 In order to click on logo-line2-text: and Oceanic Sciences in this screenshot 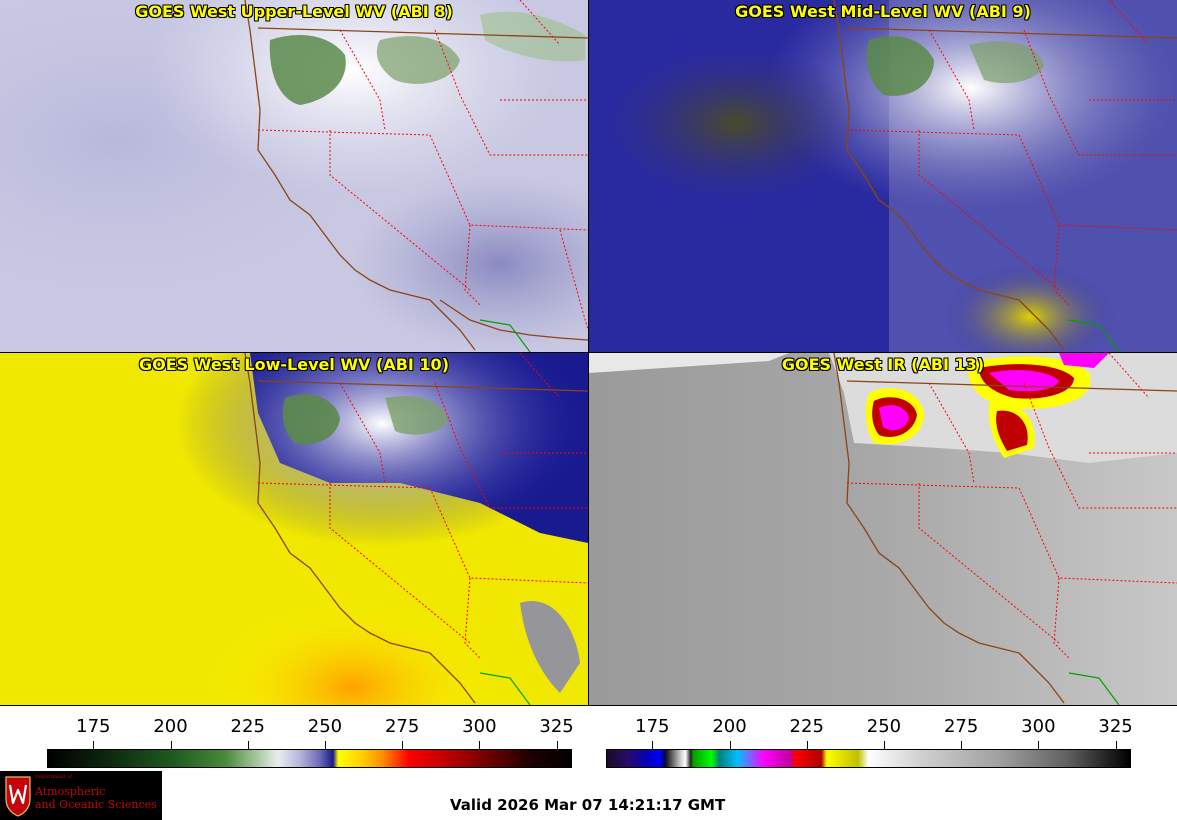, I will do `click(96, 804)`.